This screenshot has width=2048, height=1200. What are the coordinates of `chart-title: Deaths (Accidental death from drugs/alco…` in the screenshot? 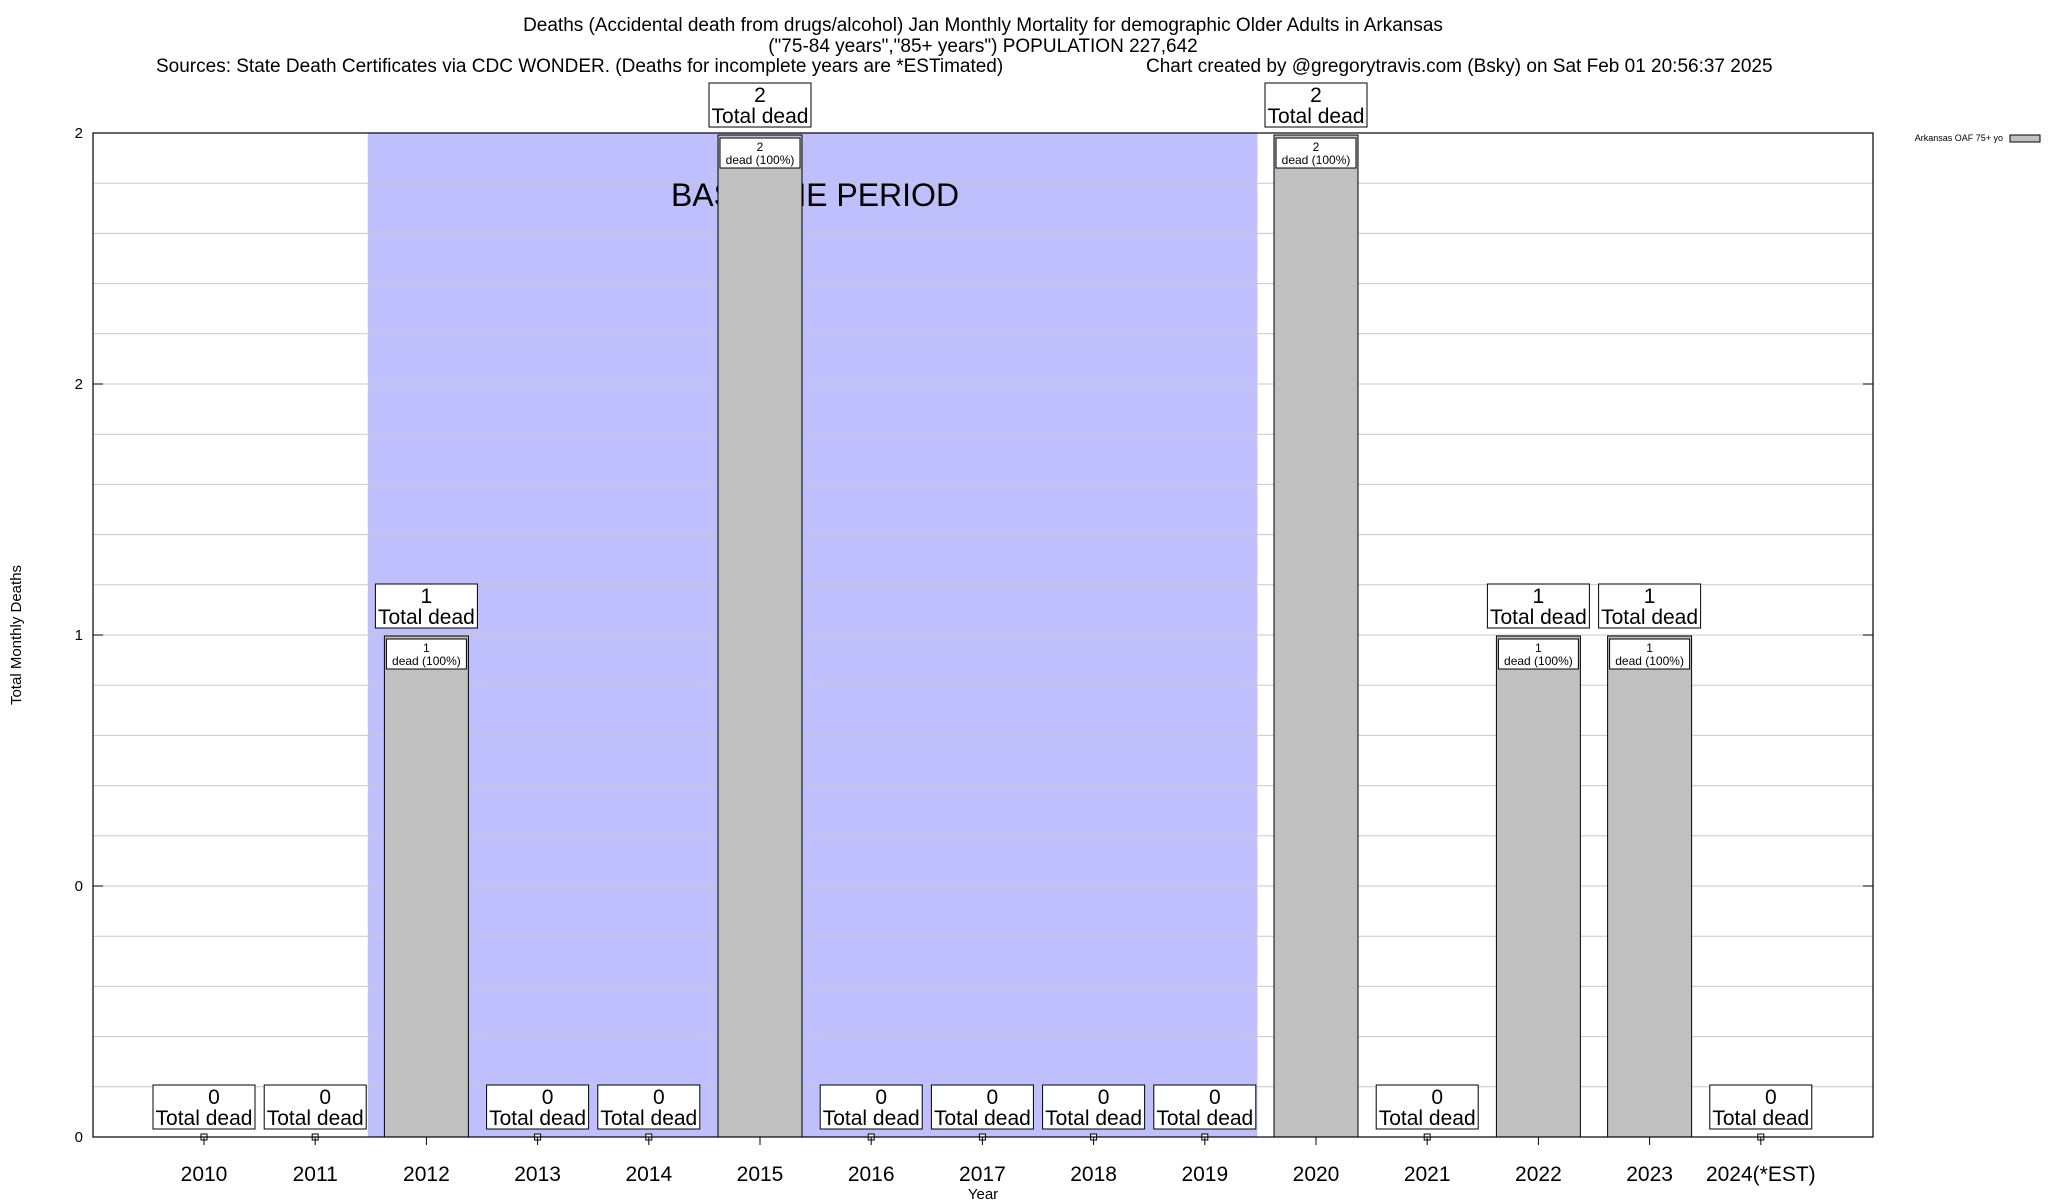 It's located at (983, 25).